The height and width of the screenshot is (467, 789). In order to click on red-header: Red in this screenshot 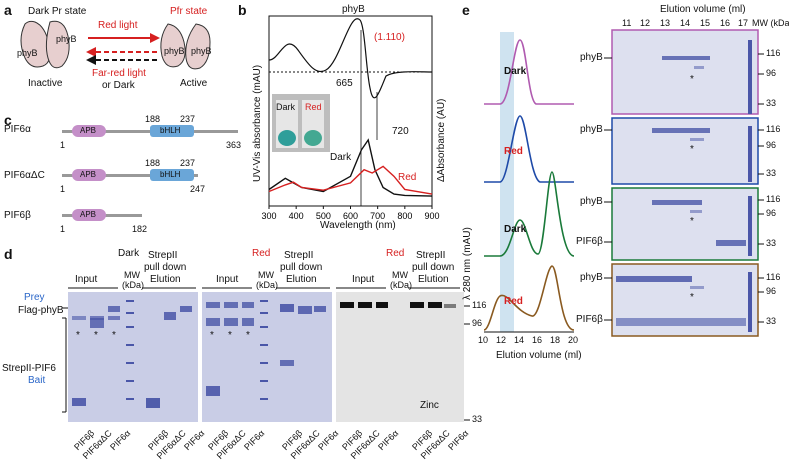, I will do `click(261, 253)`.